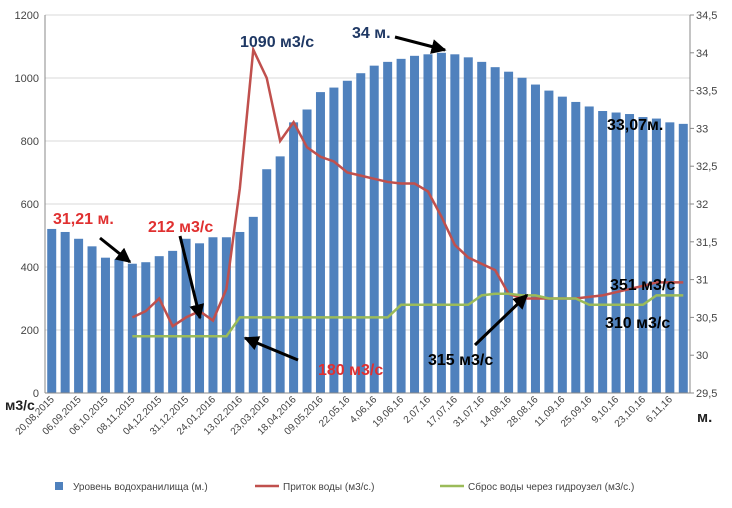 The height and width of the screenshot is (508, 732). What do you see at coordinates (277, 42) in the screenshot?
I see `annotation: 1090 м3/с` at bounding box center [277, 42].